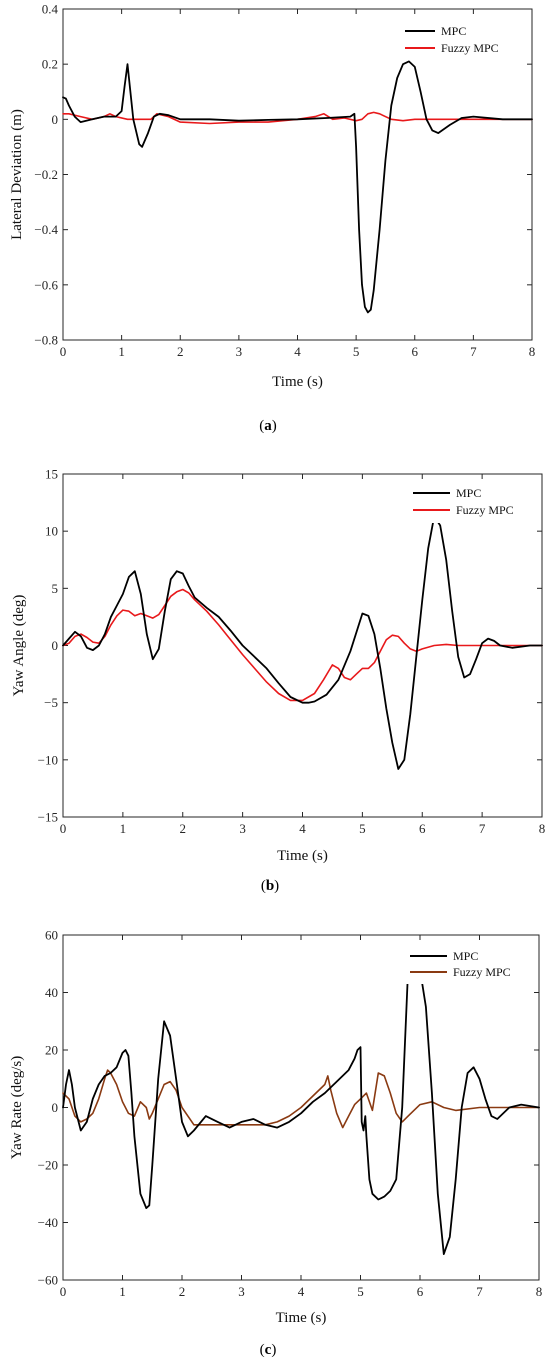 This screenshot has width=550, height=1367. What do you see at coordinates (17, 1107) in the screenshot?
I see `y-axis-label-c: Yaw Rate (deg/s)` at bounding box center [17, 1107].